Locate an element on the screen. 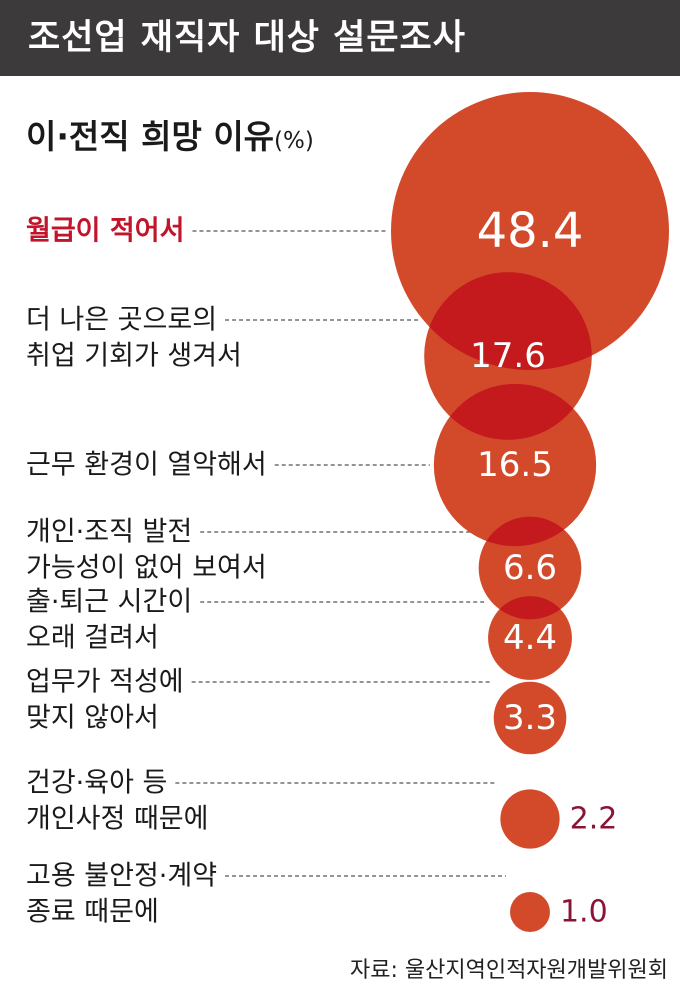 This screenshot has height=986, width=680. value-label-6: 3.3 is located at coordinates (530, 718).